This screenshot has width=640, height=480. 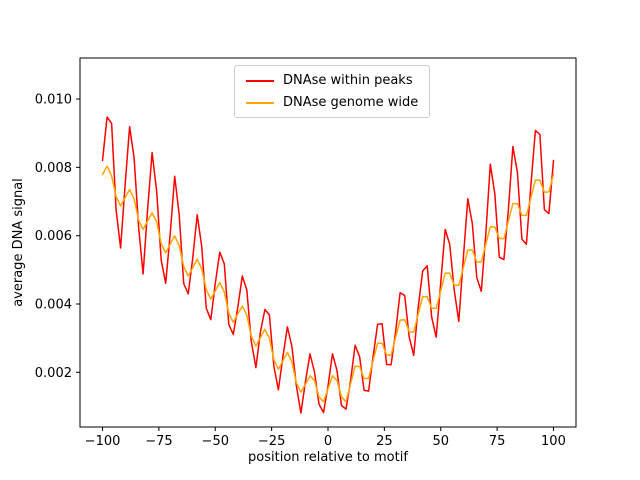 What do you see at coordinates (332, 91) in the screenshot?
I see `legend: DNAse within peaks DNAse genome wide` at bounding box center [332, 91].